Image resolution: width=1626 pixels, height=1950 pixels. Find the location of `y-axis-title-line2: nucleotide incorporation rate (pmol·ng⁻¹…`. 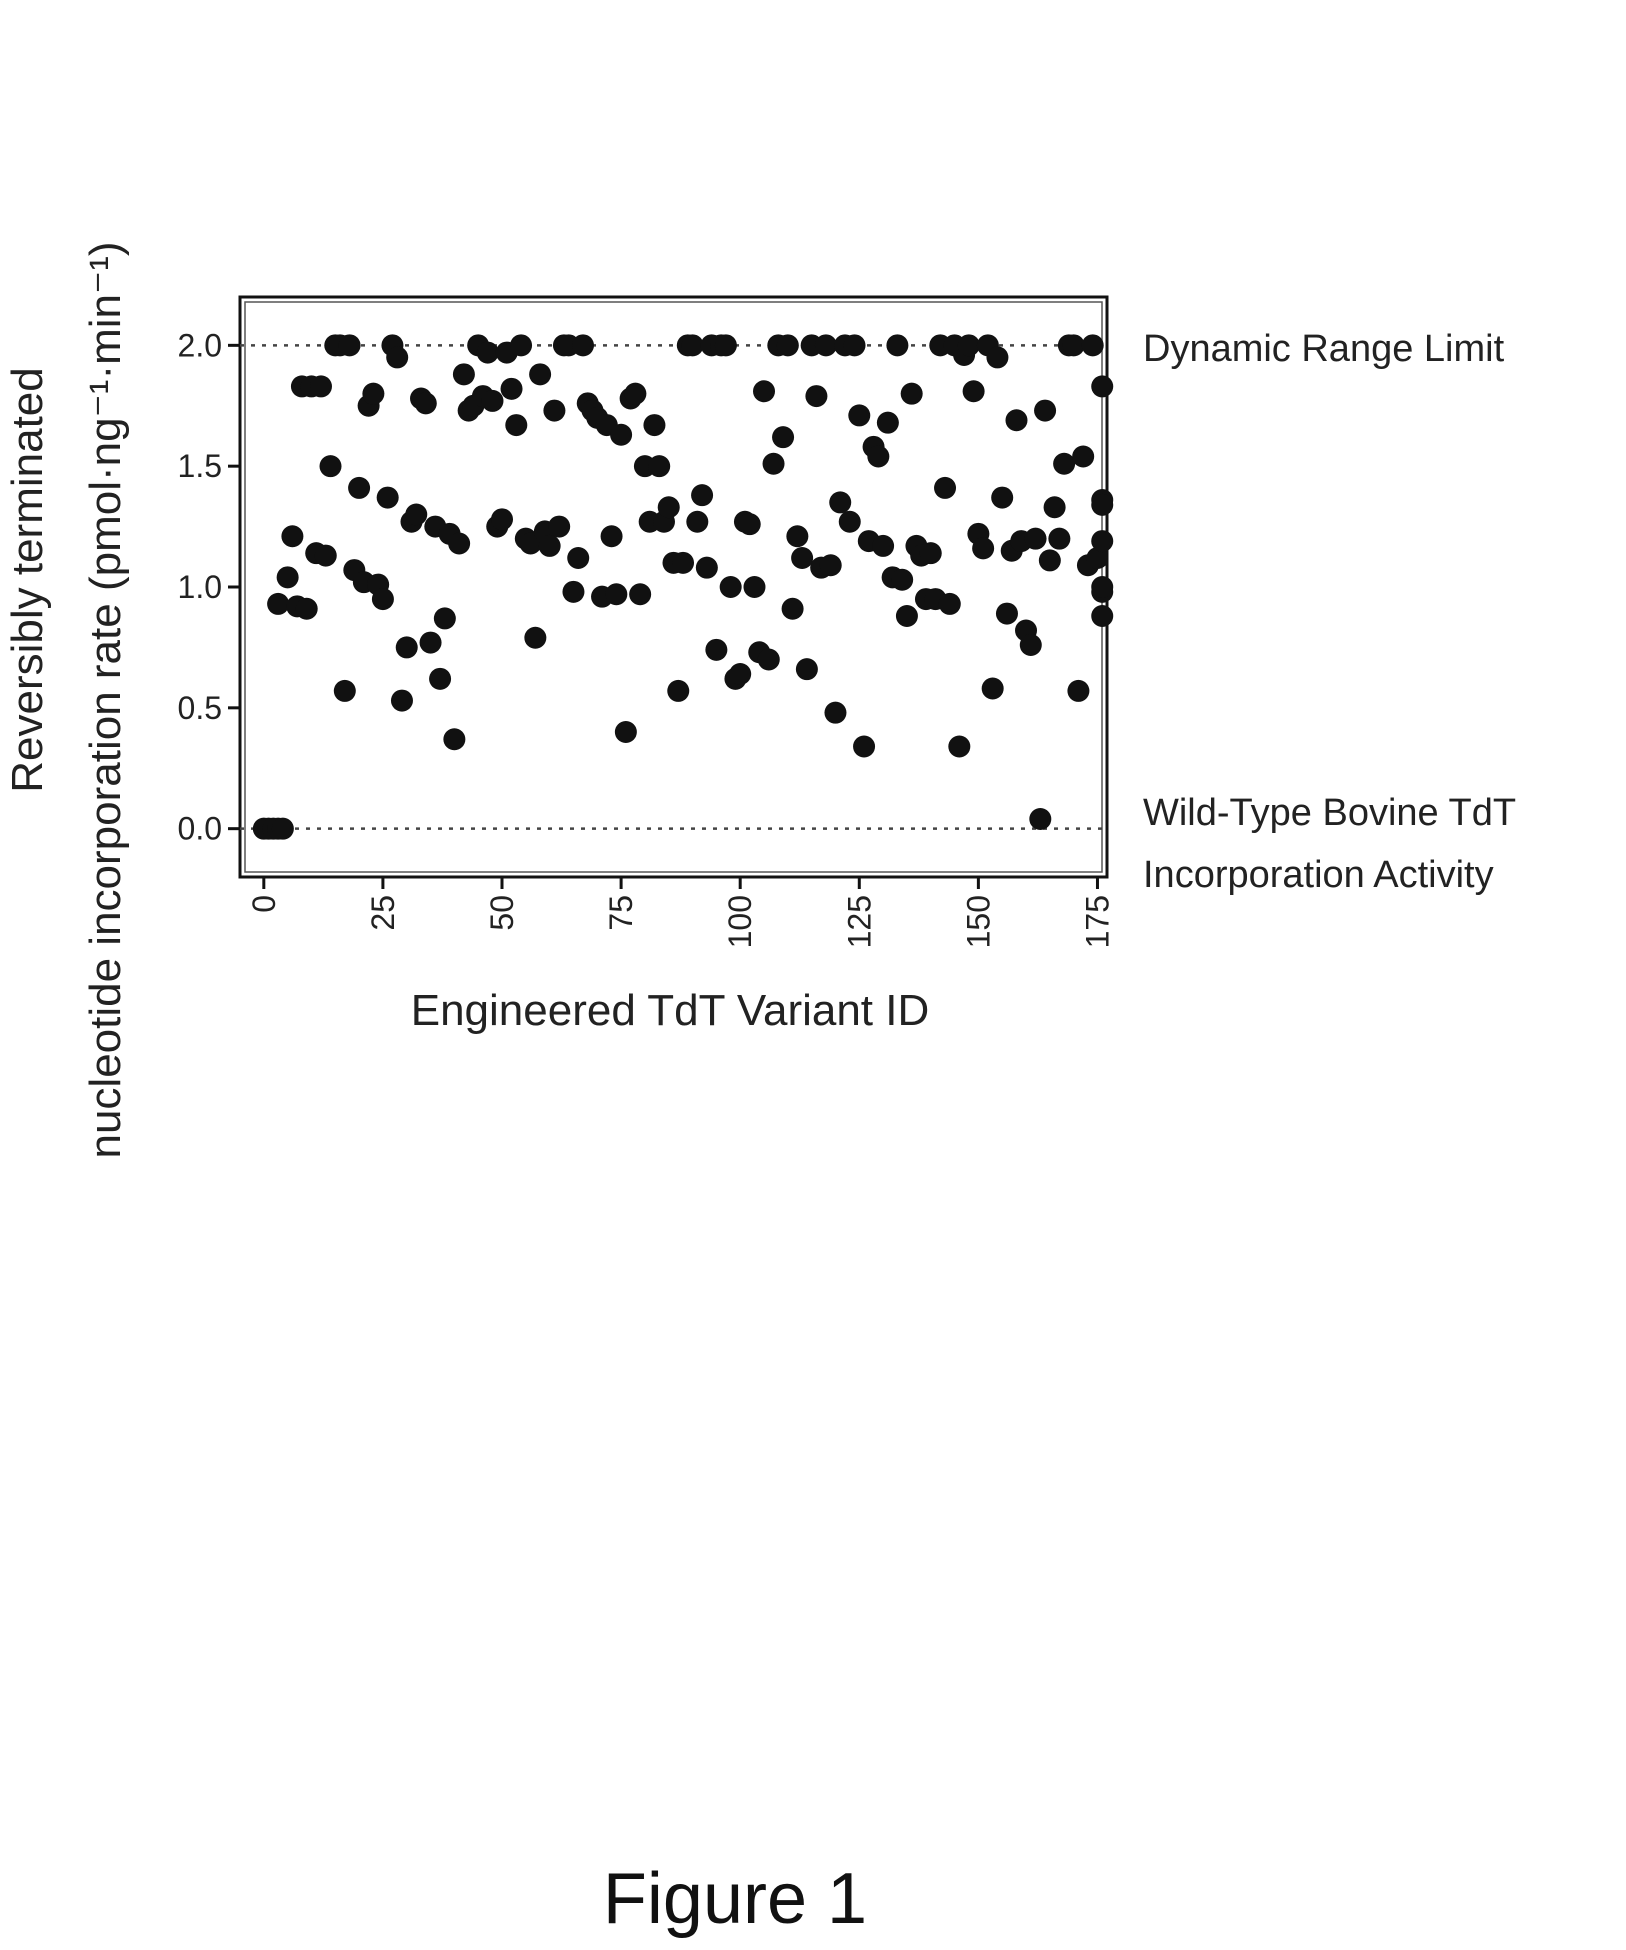

y-axis-title-line2: nucleotide incorporation rate (pmol·ng⁻¹… is located at coordinates (105, 699).